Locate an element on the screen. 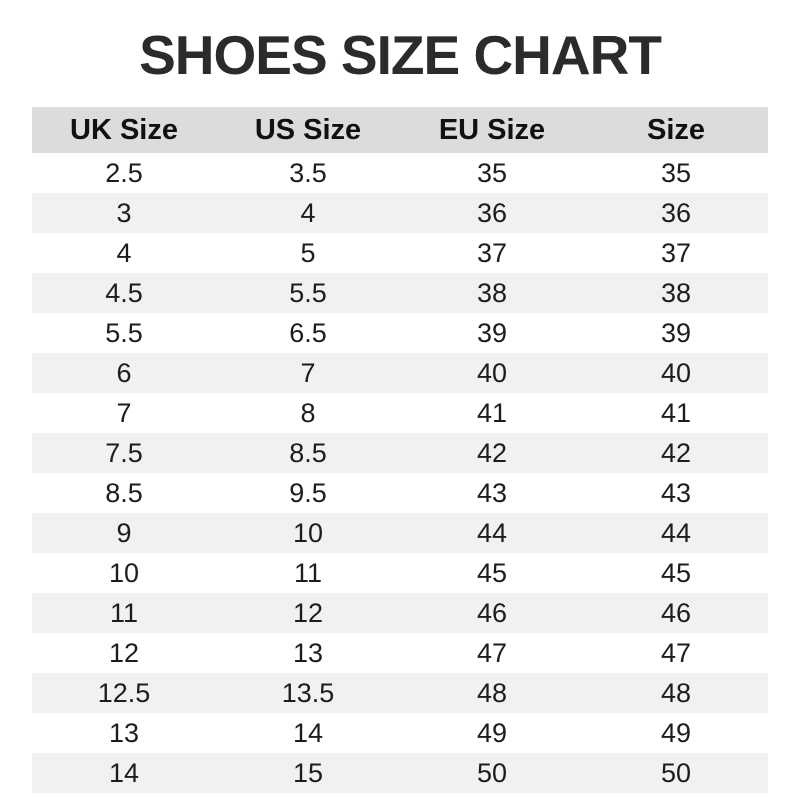 This screenshot has height=800, width=800. table-cell: 3 is located at coordinates (124, 212).